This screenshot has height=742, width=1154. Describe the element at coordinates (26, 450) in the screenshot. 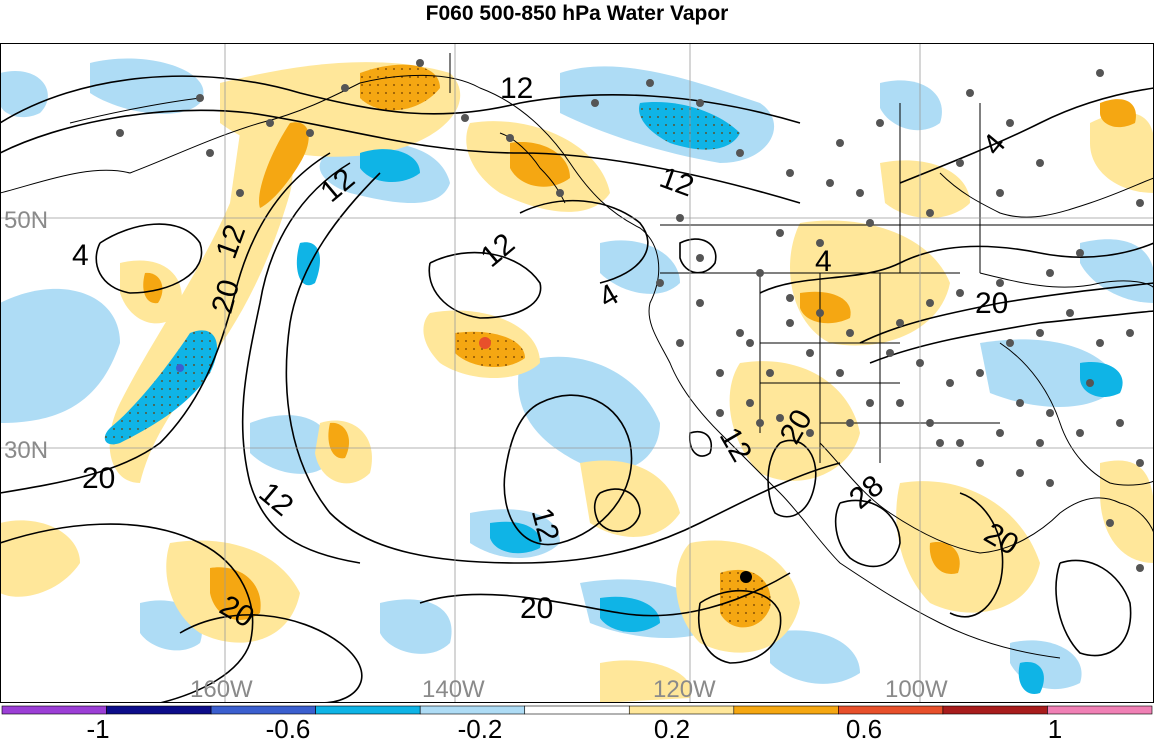

I see `lat-label-30n: 30N` at that location.